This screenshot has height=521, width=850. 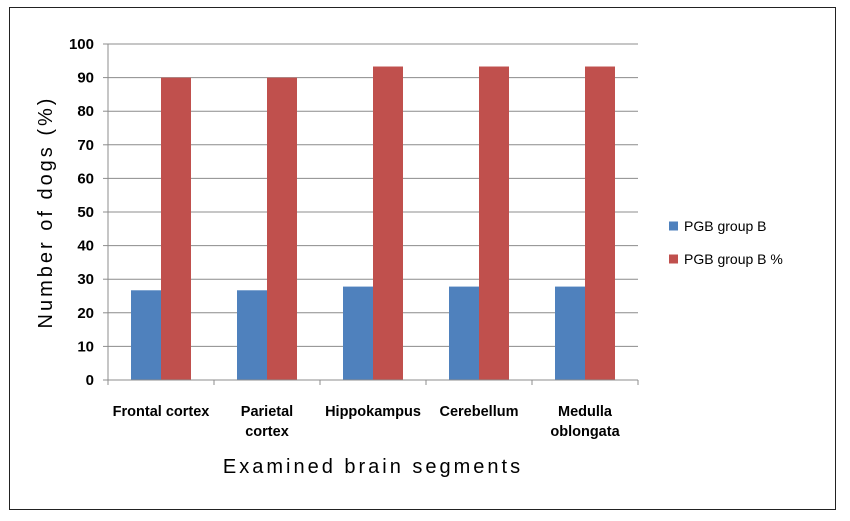 What do you see at coordinates (85, 111) in the screenshot?
I see `y-tick-label: 80` at bounding box center [85, 111].